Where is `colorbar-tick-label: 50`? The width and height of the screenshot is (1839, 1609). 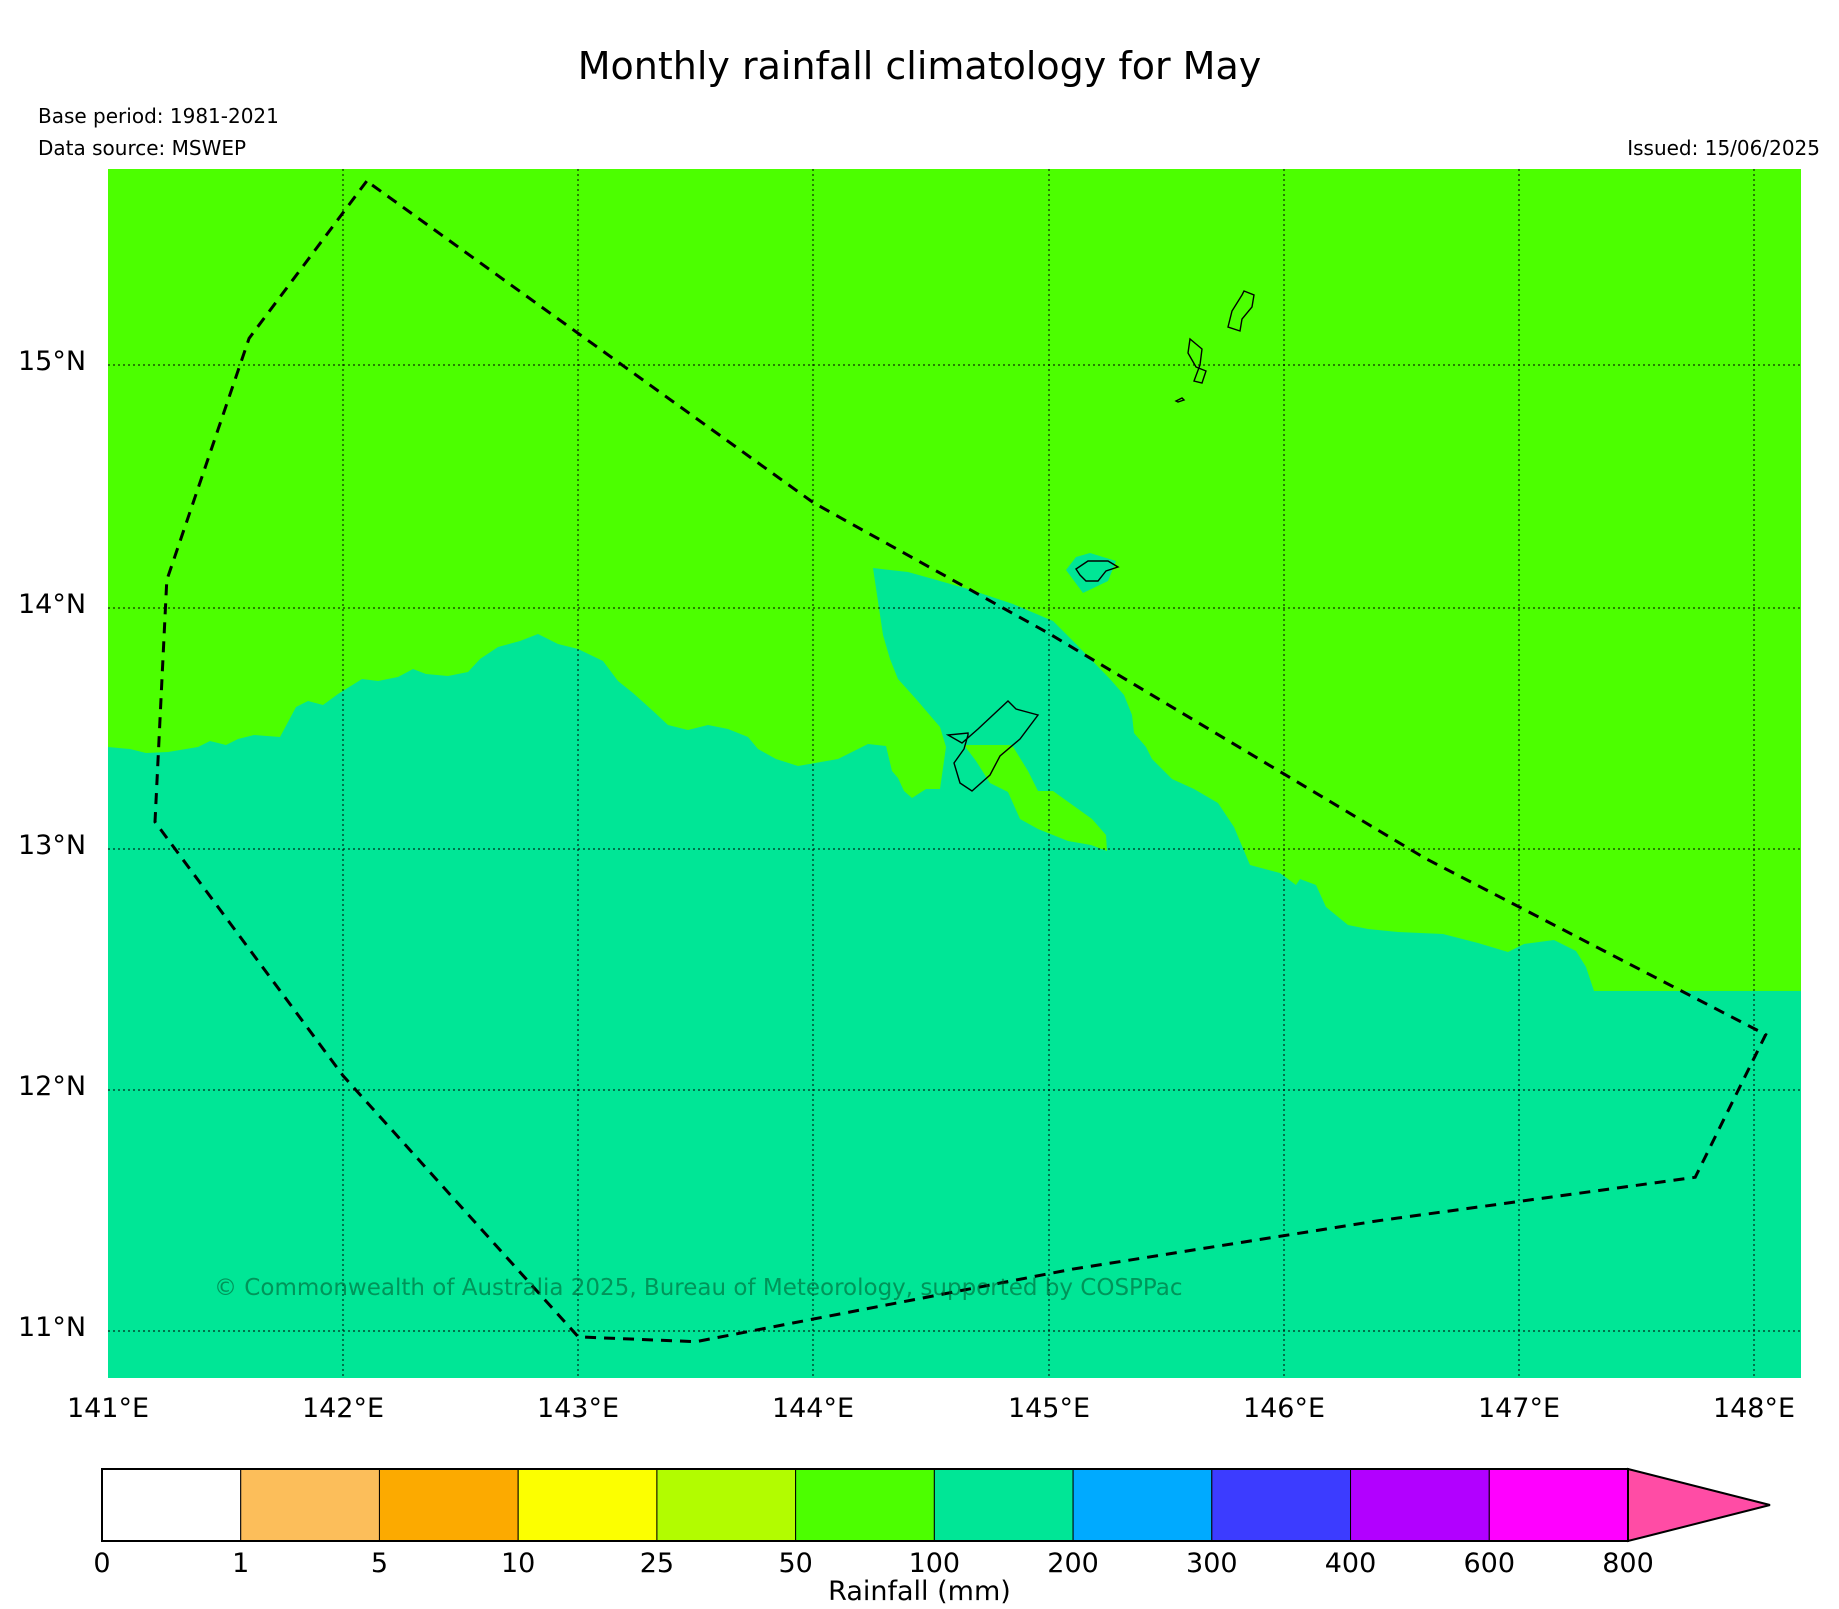 colorbar-tick-label: 50 is located at coordinates (796, 1563).